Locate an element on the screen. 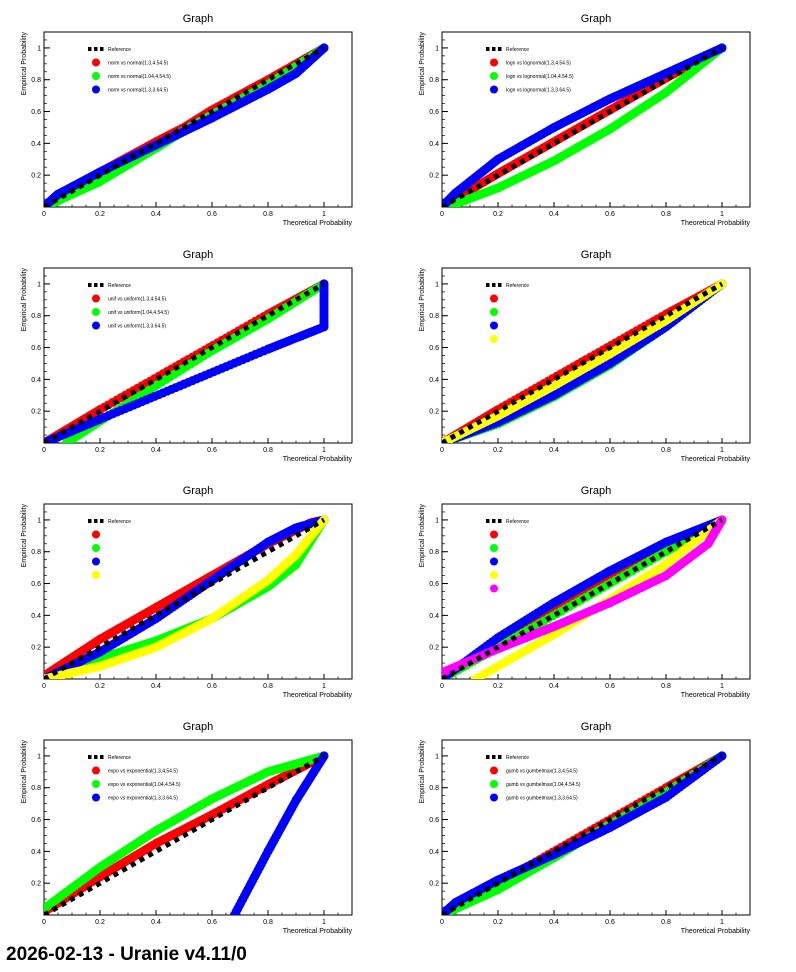 This screenshot has height=972, width=796. series-green is located at coordinates (186, 832).